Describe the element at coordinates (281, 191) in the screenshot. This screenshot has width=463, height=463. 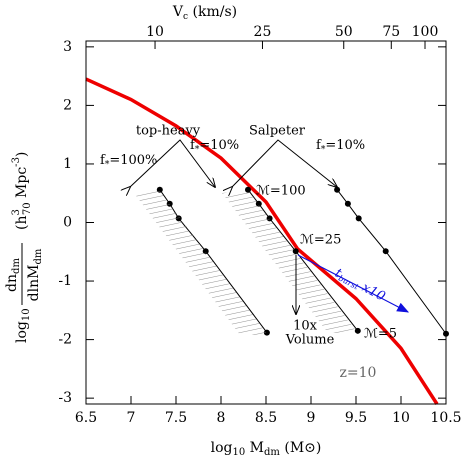
I see `annotation: ℳ=100` at that location.